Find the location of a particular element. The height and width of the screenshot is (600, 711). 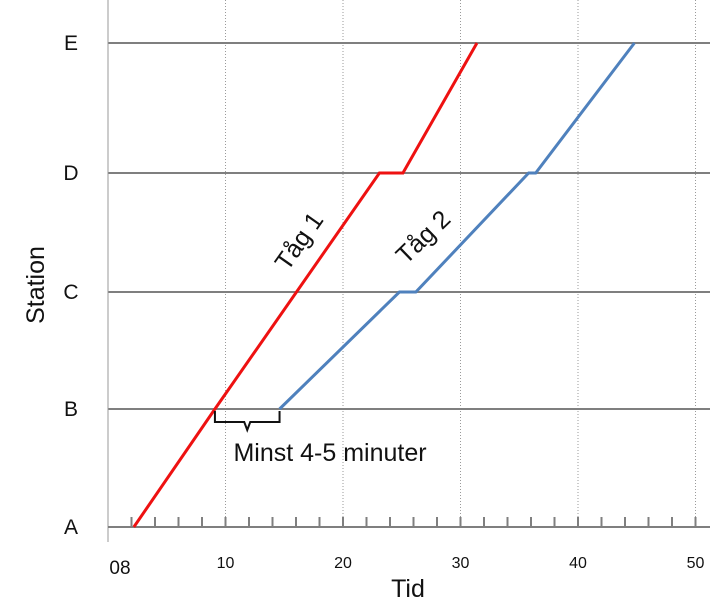

y-axis-title: Station is located at coordinates (36, 285).